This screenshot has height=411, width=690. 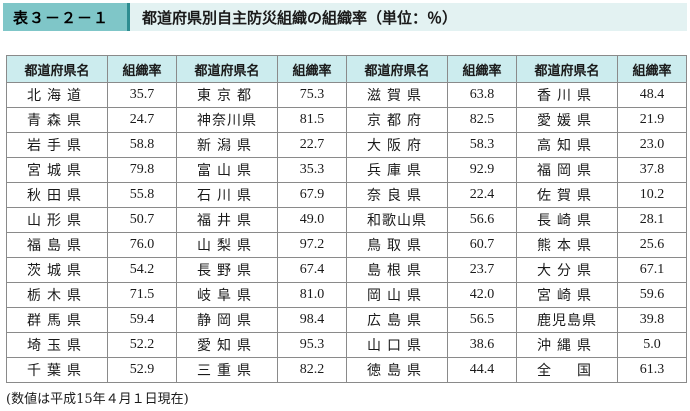 I want to click on rate-cell: 24.7, so click(x=142, y=120).